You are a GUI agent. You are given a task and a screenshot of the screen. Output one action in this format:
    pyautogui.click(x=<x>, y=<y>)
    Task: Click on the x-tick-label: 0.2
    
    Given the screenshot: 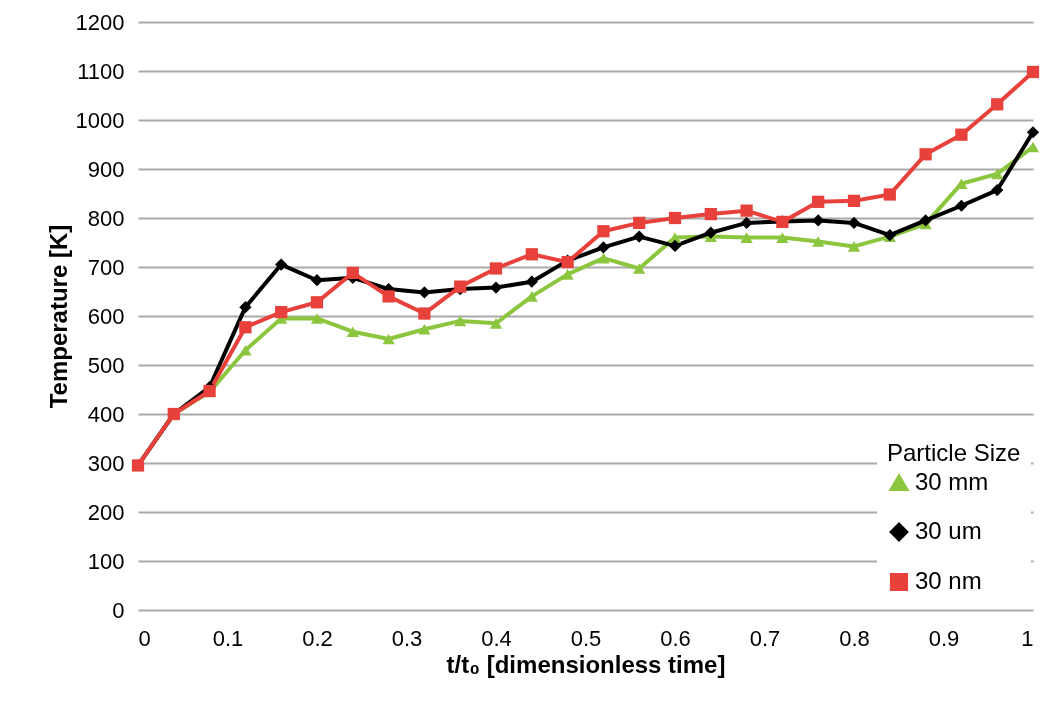 What is the action you would take?
    pyautogui.click(x=317, y=638)
    